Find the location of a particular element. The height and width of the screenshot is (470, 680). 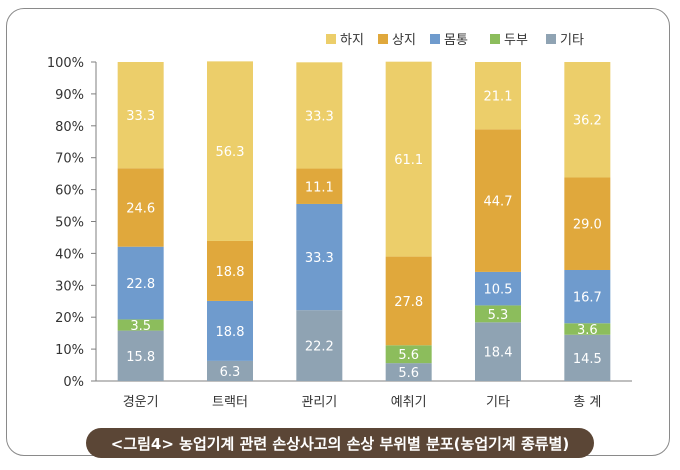

y-tick-label: 30% is located at coordinates (69, 286).